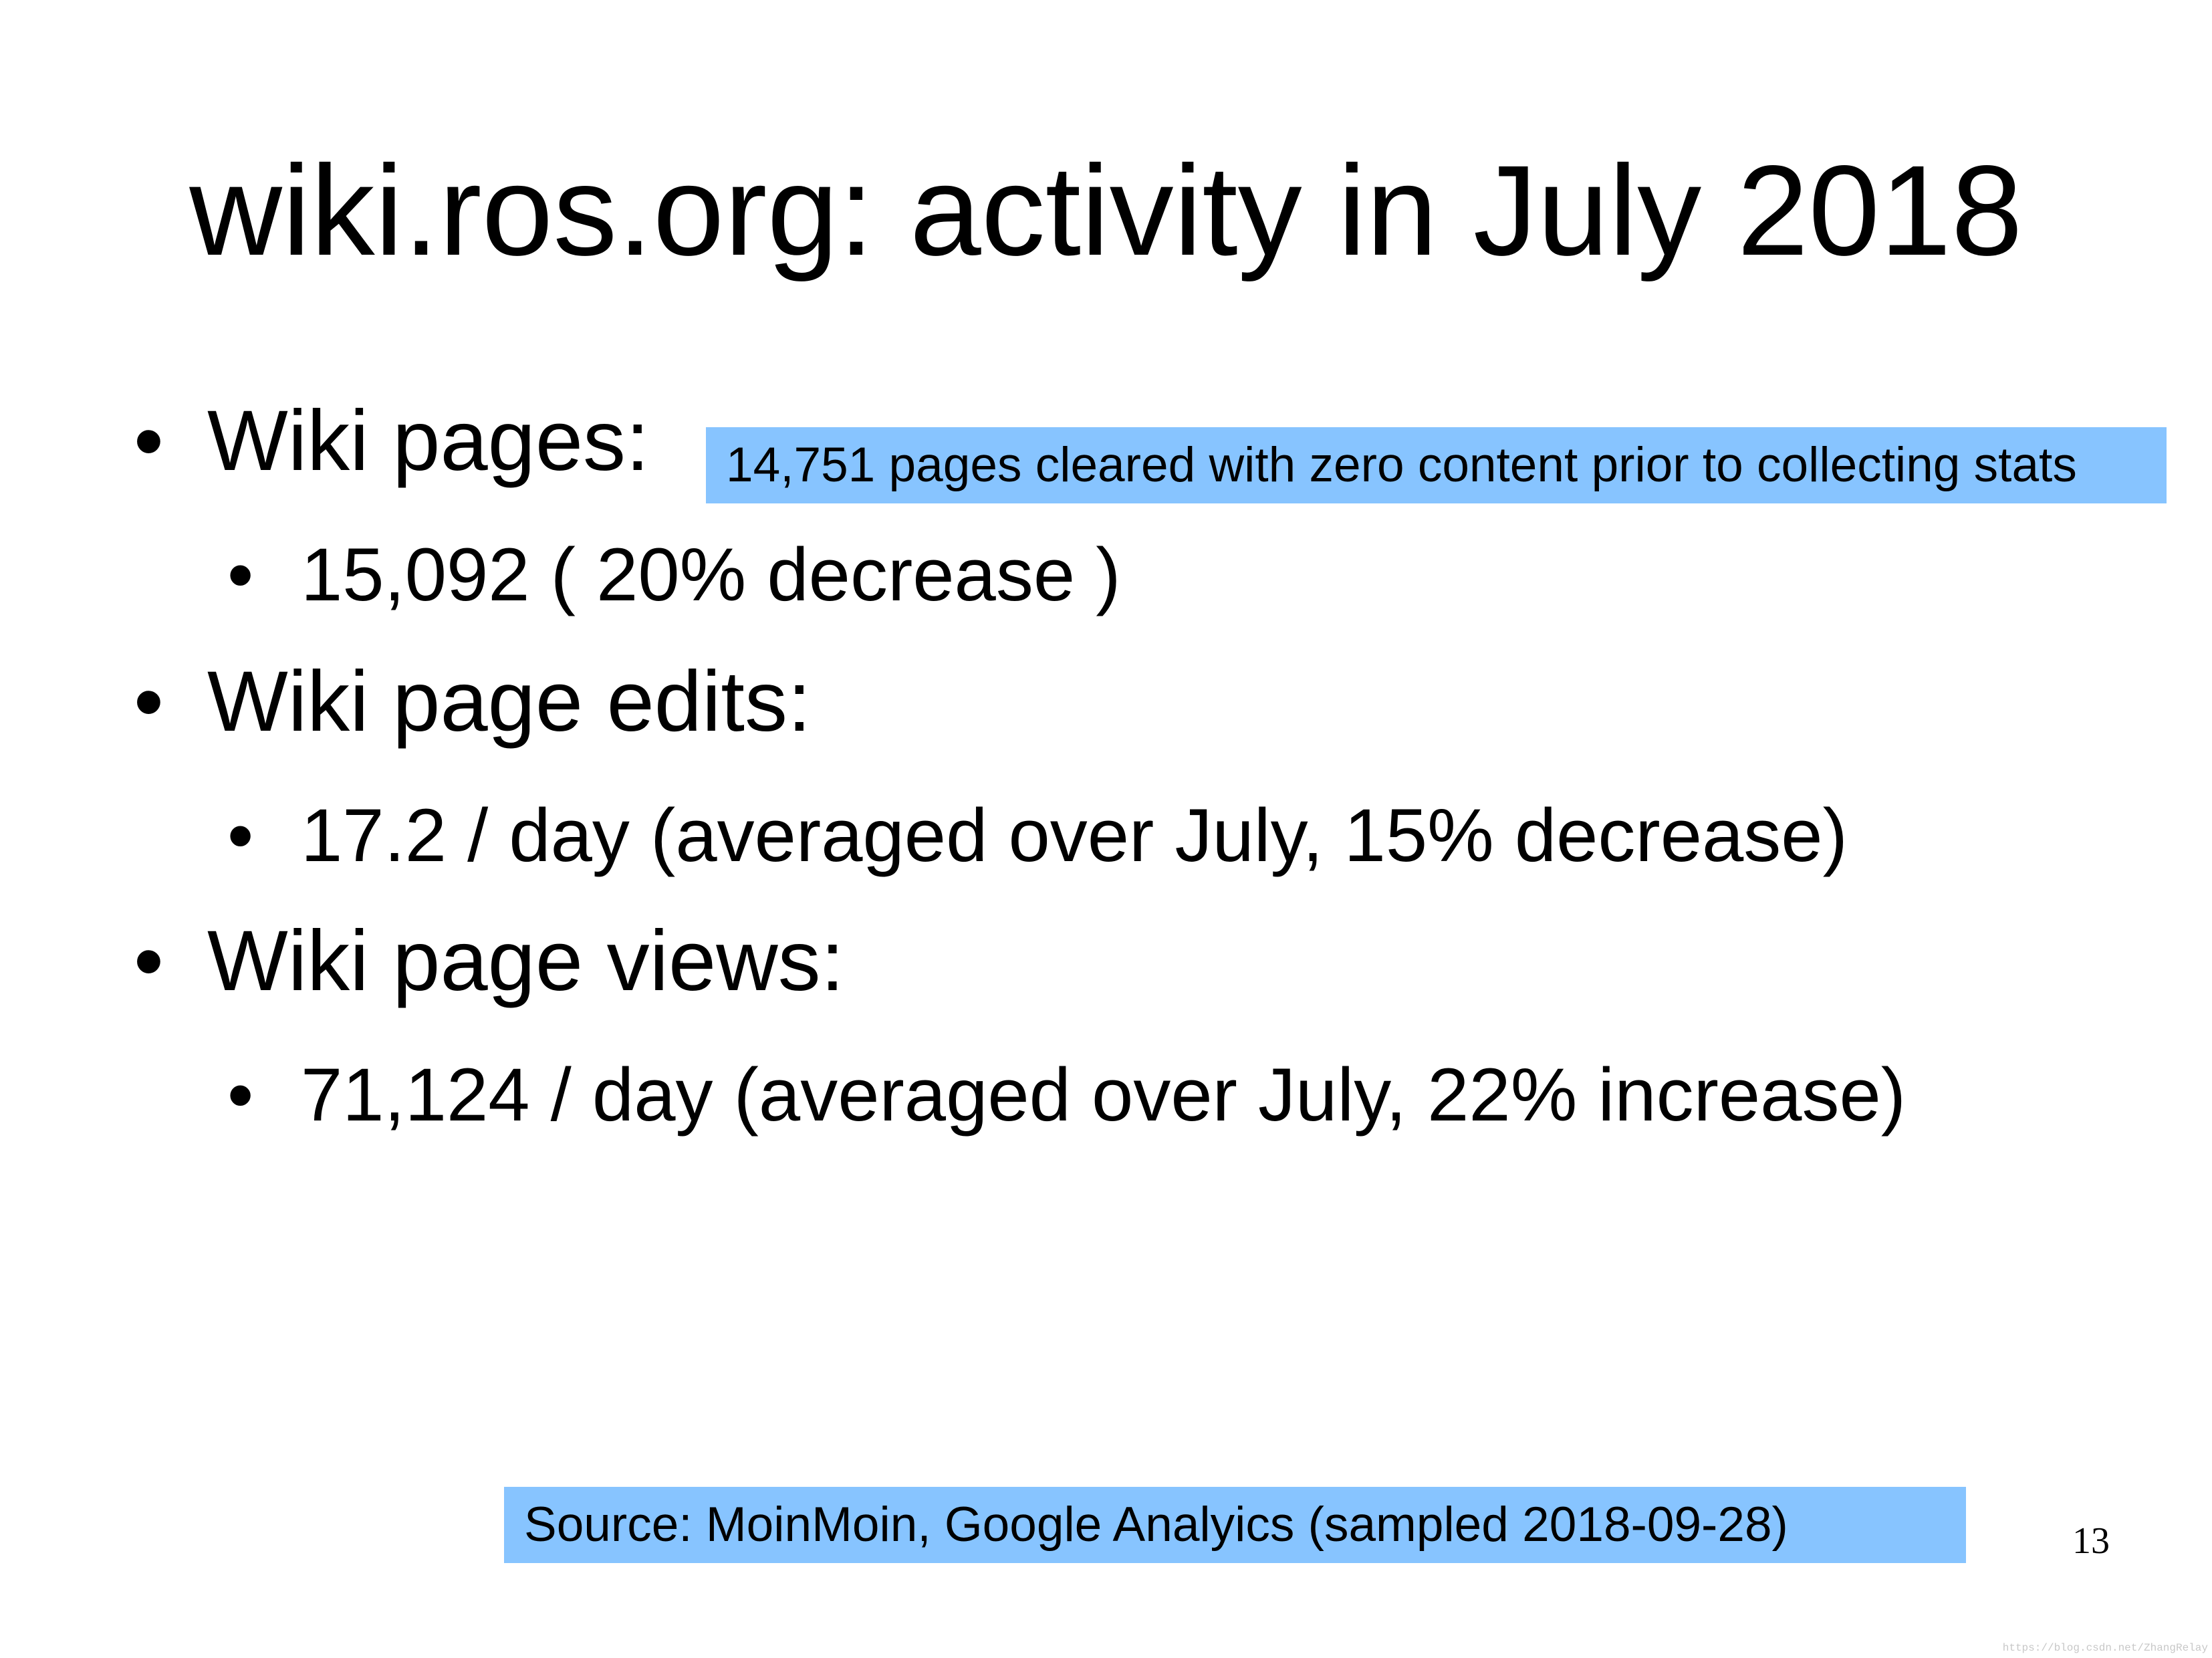 This screenshot has width=2212, height=1658. I want to click on sub-bullet-pages-count: • 15,092 ( 20% decrease ), so click(674, 574).